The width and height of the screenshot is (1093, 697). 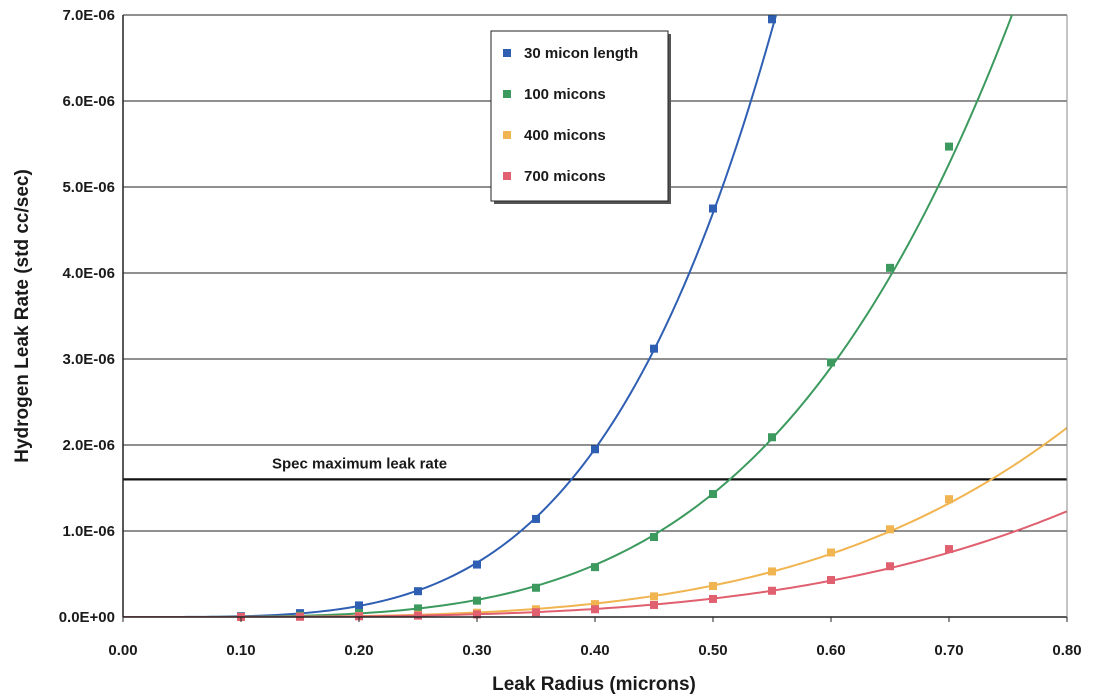 What do you see at coordinates (87, 617) in the screenshot?
I see `y-tick-label: 0.0E+00` at bounding box center [87, 617].